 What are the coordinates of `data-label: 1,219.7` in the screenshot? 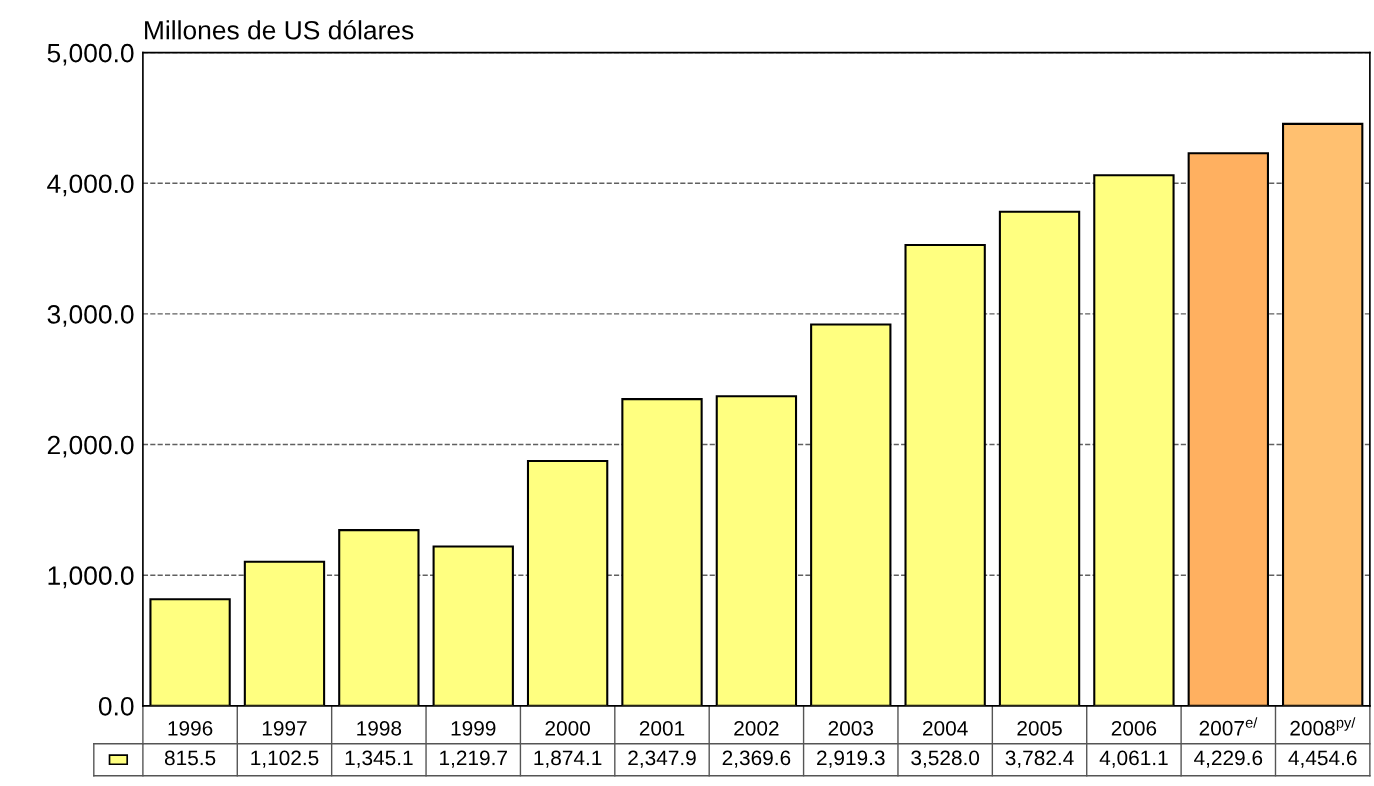 It's located at (473, 759).